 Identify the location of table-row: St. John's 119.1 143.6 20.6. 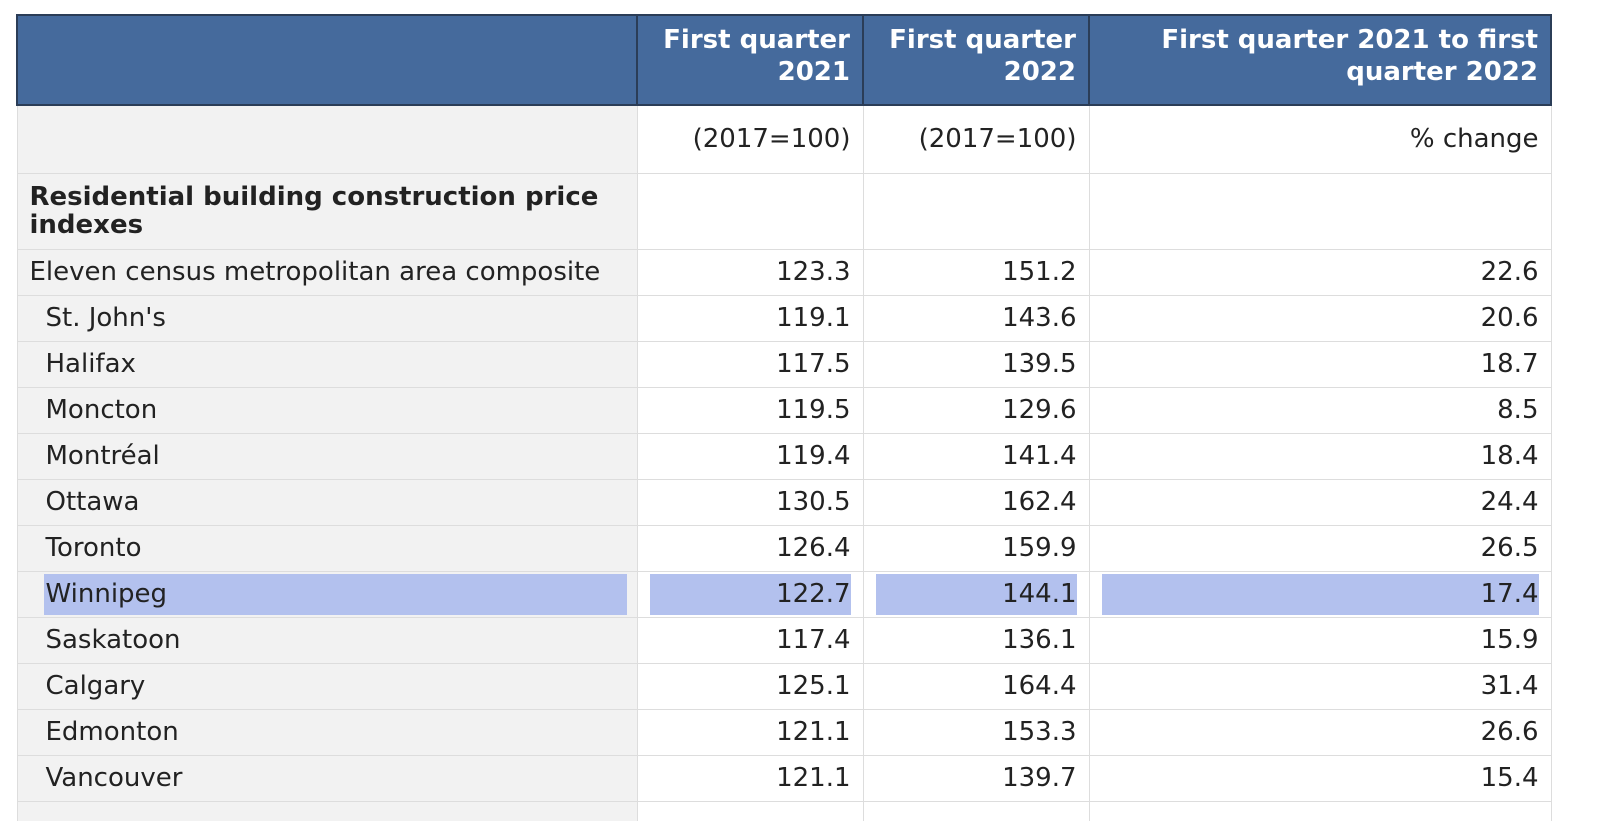
(784, 318).